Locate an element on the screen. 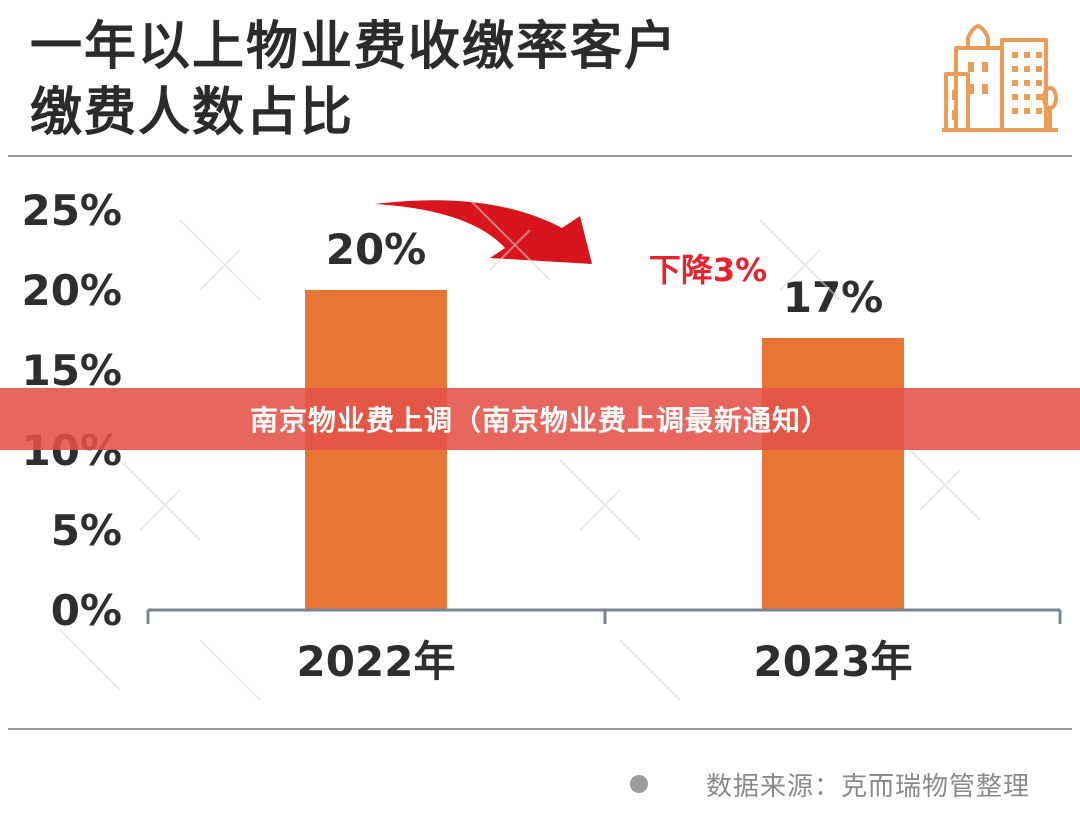 This screenshot has height=838, width=1080. source-note: 数据来源：克而瑞物管整理 is located at coordinates (830, 784).